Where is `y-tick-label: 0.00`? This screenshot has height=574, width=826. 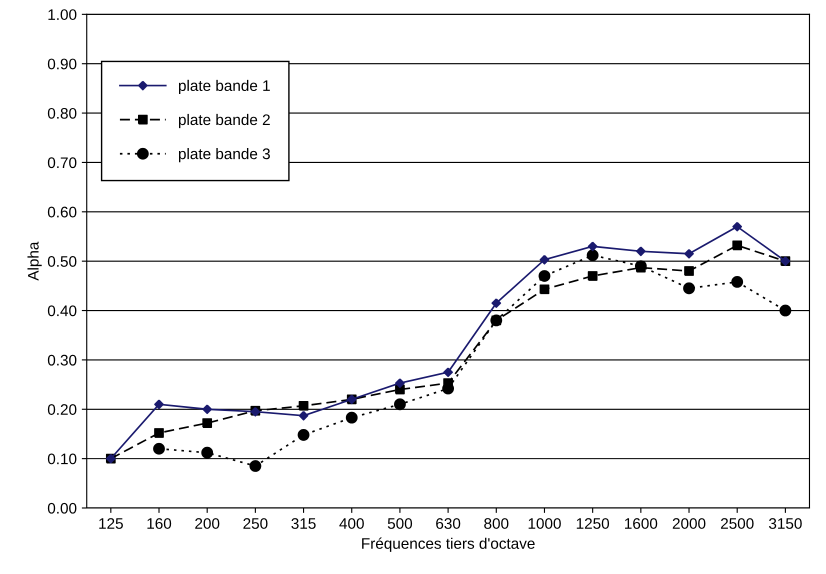
y-tick-label: 0.00 is located at coordinates (62, 508).